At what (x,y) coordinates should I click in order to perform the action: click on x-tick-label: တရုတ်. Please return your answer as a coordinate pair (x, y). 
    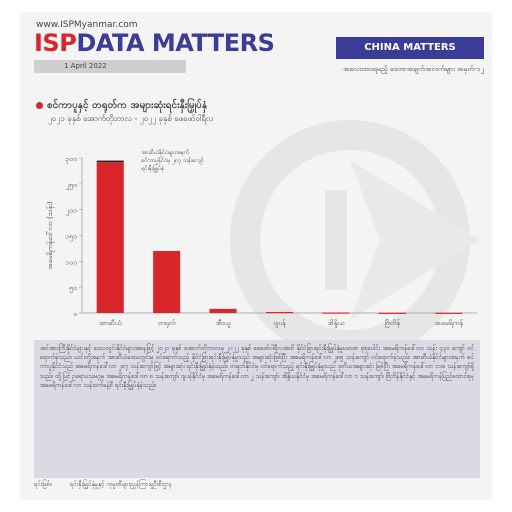
    Looking at the image, I should click on (167, 323).